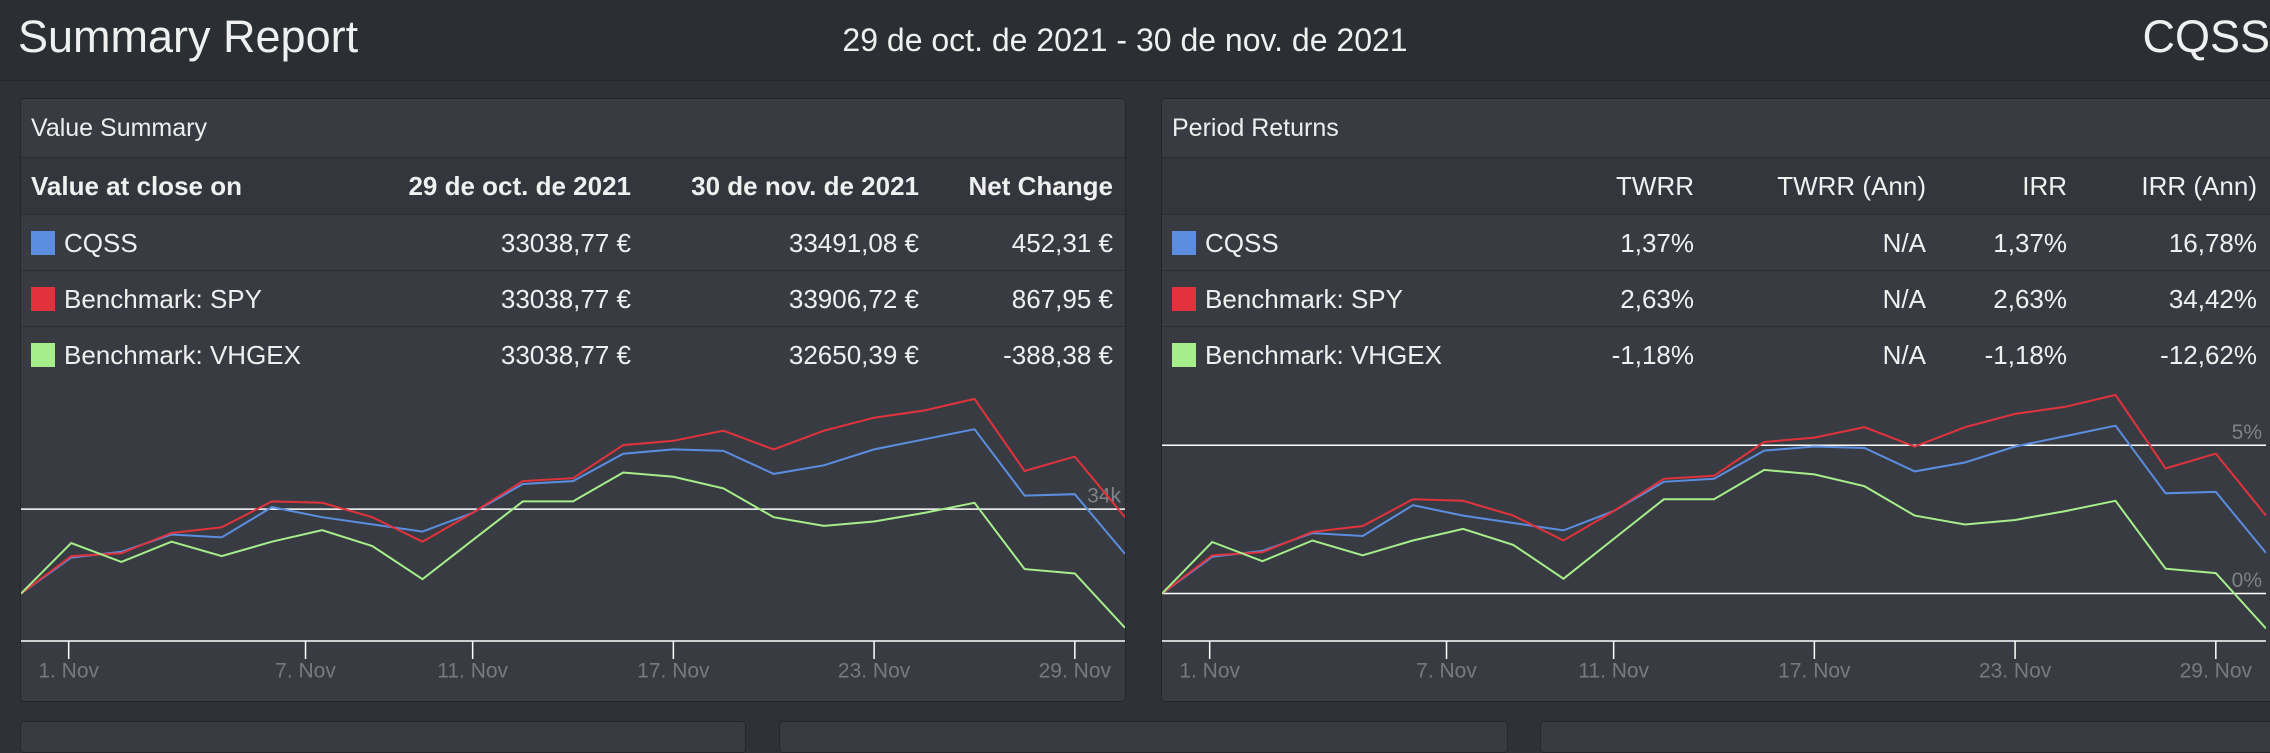 This screenshot has width=2270, height=753. I want to click on column-header: TWRR, so click(1655, 186).